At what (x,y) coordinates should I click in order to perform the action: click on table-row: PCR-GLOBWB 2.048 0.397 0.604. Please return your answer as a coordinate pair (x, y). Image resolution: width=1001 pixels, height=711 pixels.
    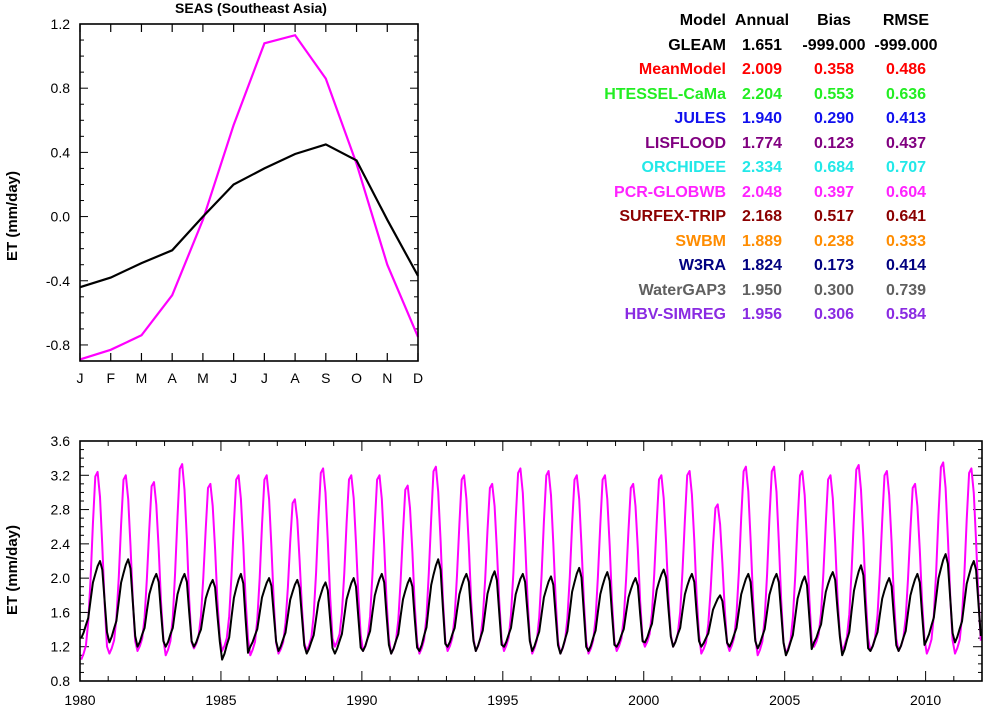
    Looking at the image, I should click on (755, 196).